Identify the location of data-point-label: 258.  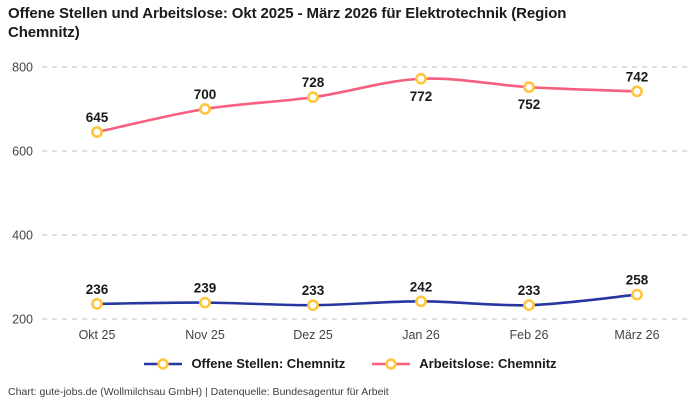
(637, 280).